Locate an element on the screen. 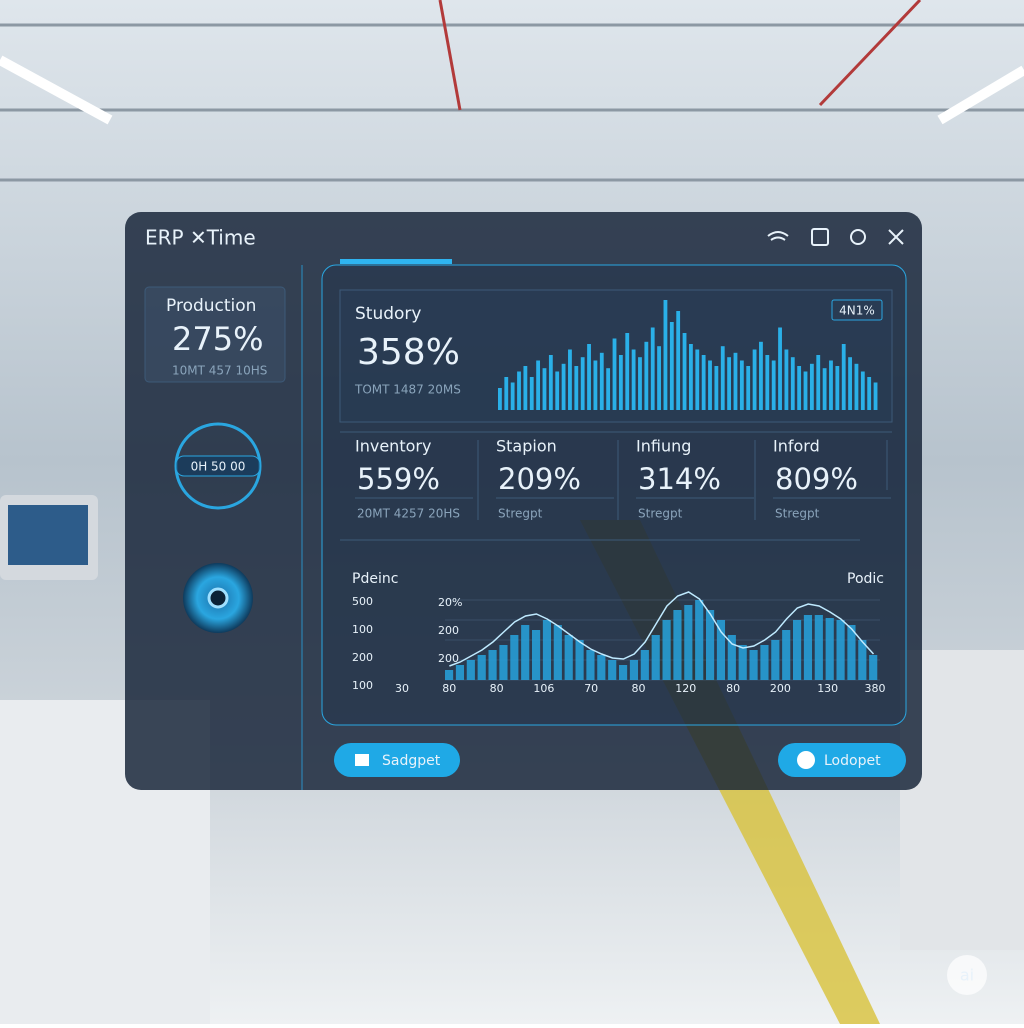  watermark-badge is located at coordinates (967, 975).